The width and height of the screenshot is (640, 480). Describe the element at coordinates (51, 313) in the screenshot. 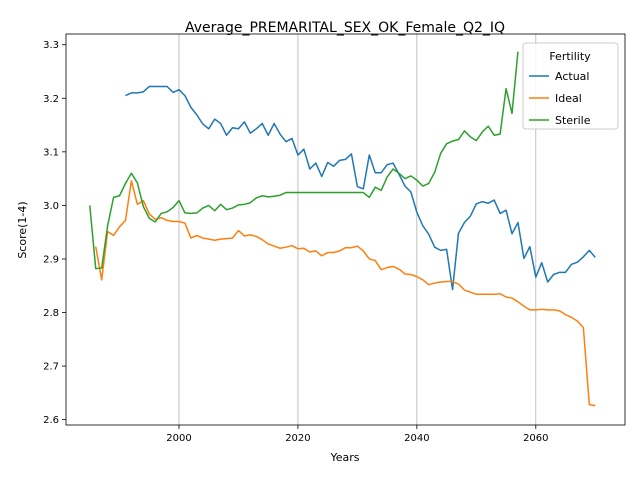

I see `y-tick-label: 2.8` at that location.